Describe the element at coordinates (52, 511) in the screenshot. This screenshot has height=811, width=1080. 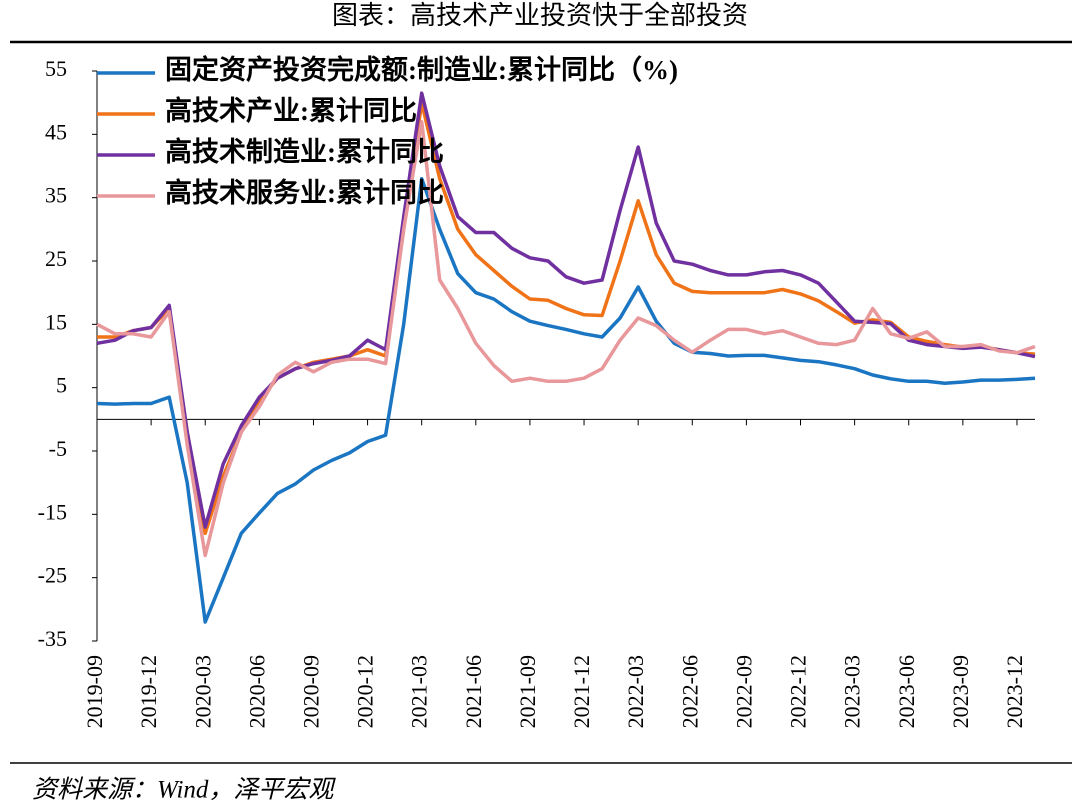
I see `y-tick-label: -15` at that location.